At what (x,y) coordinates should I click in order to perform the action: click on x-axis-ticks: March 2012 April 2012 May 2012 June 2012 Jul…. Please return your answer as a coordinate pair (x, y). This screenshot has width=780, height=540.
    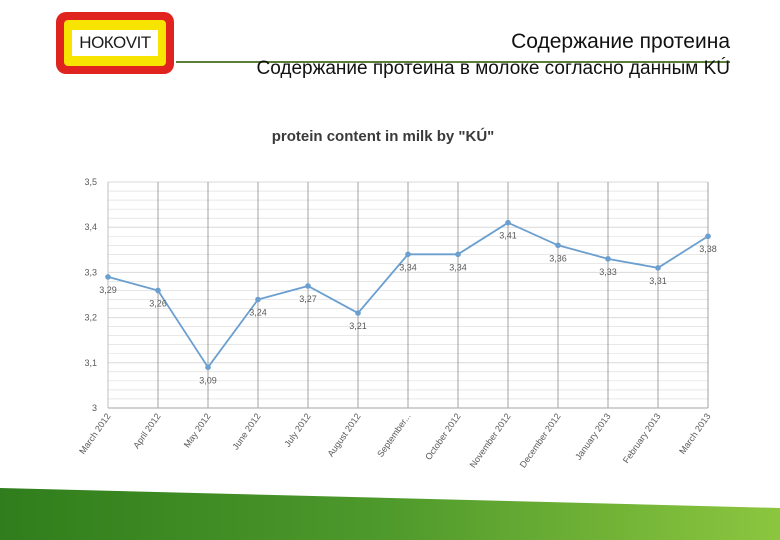
    Looking at the image, I should click on (394, 440).